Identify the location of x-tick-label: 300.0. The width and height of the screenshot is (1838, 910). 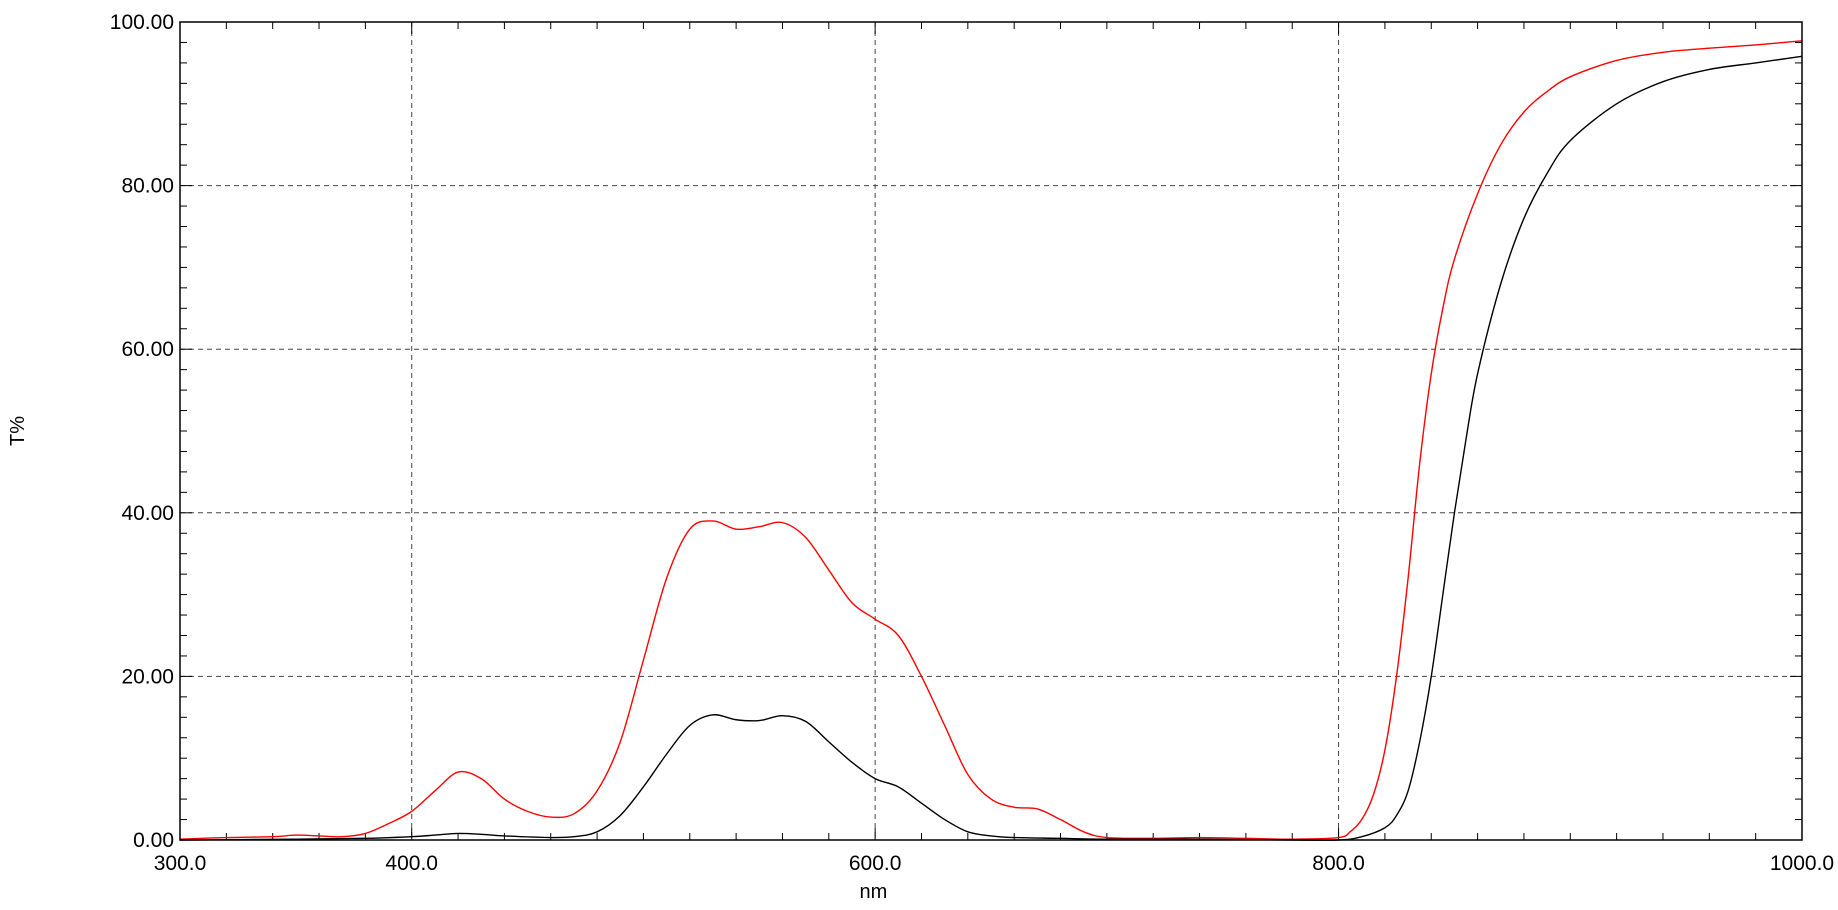
(180, 863).